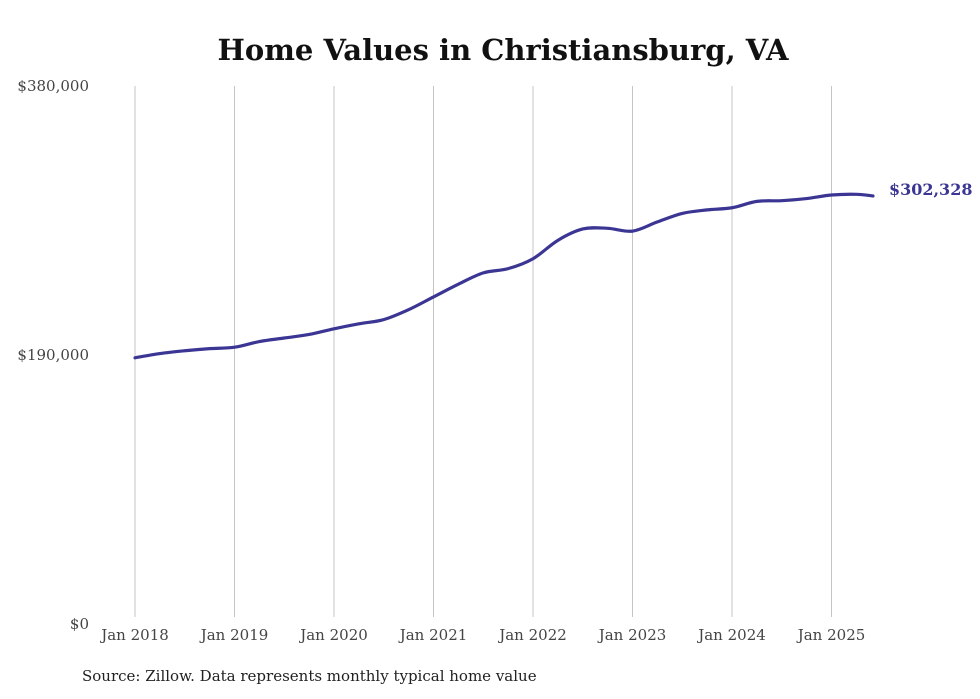  What do you see at coordinates (931, 189) in the screenshot?
I see `end-value-label: $302,328` at bounding box center [931, 189].